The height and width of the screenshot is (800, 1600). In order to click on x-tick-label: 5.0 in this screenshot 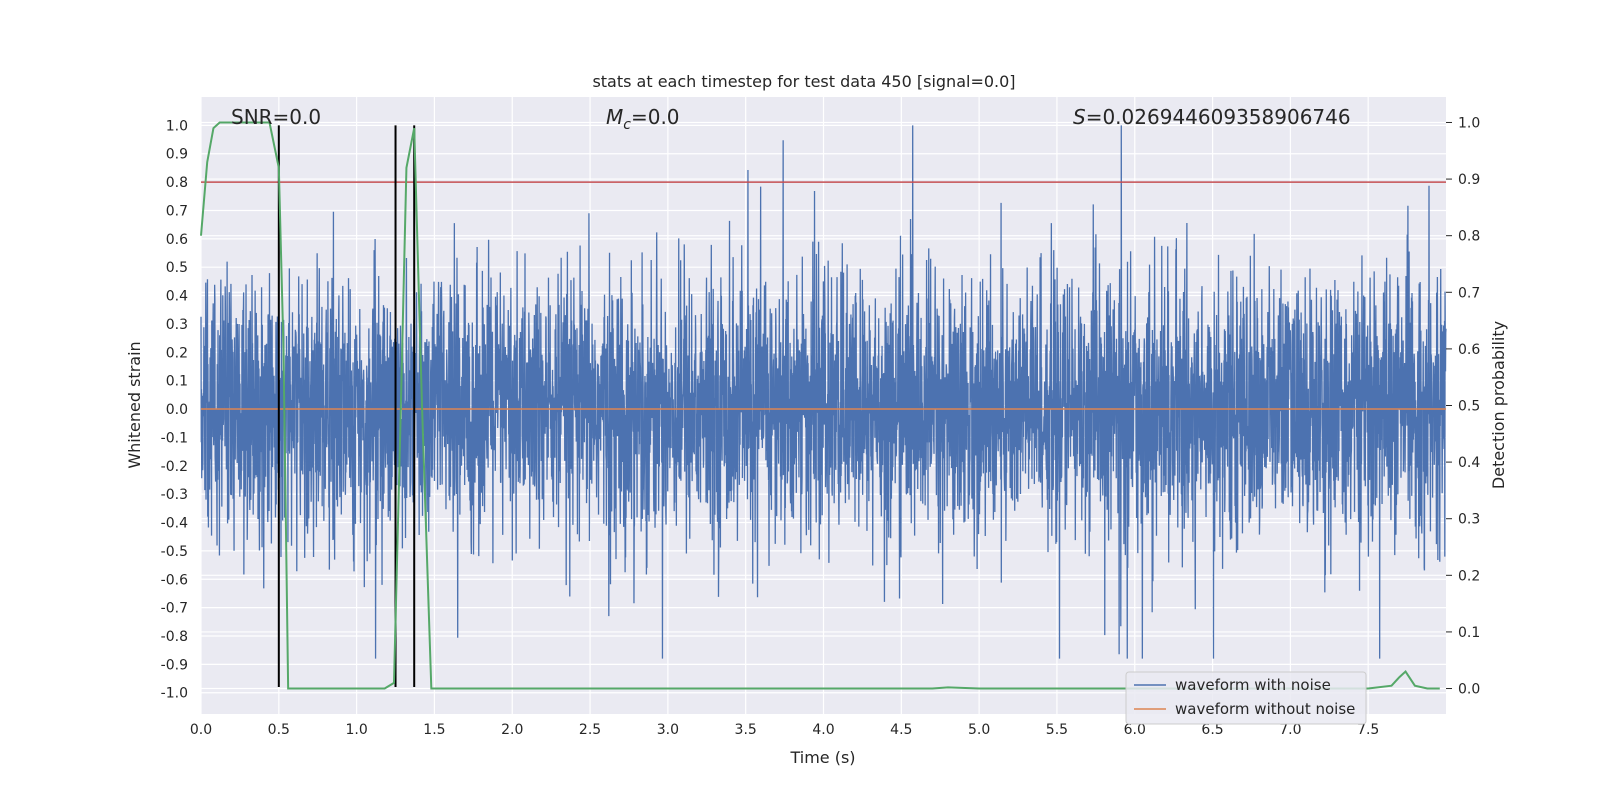, I will do `click(979, 730)`.